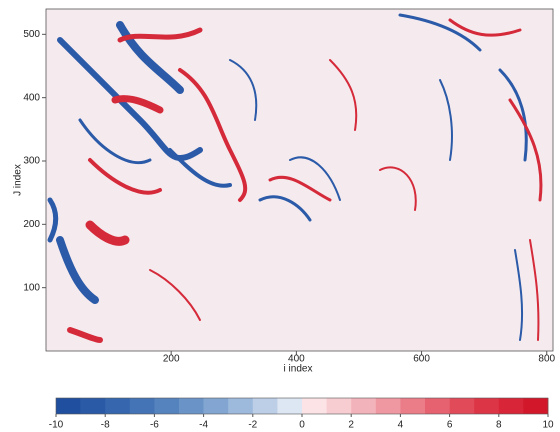 The width and height of the screenshot is (560, 432). Describe the element at coordinates (252, 425) in the screenshot. I see `colorbar-tick-label: -2` at that location.